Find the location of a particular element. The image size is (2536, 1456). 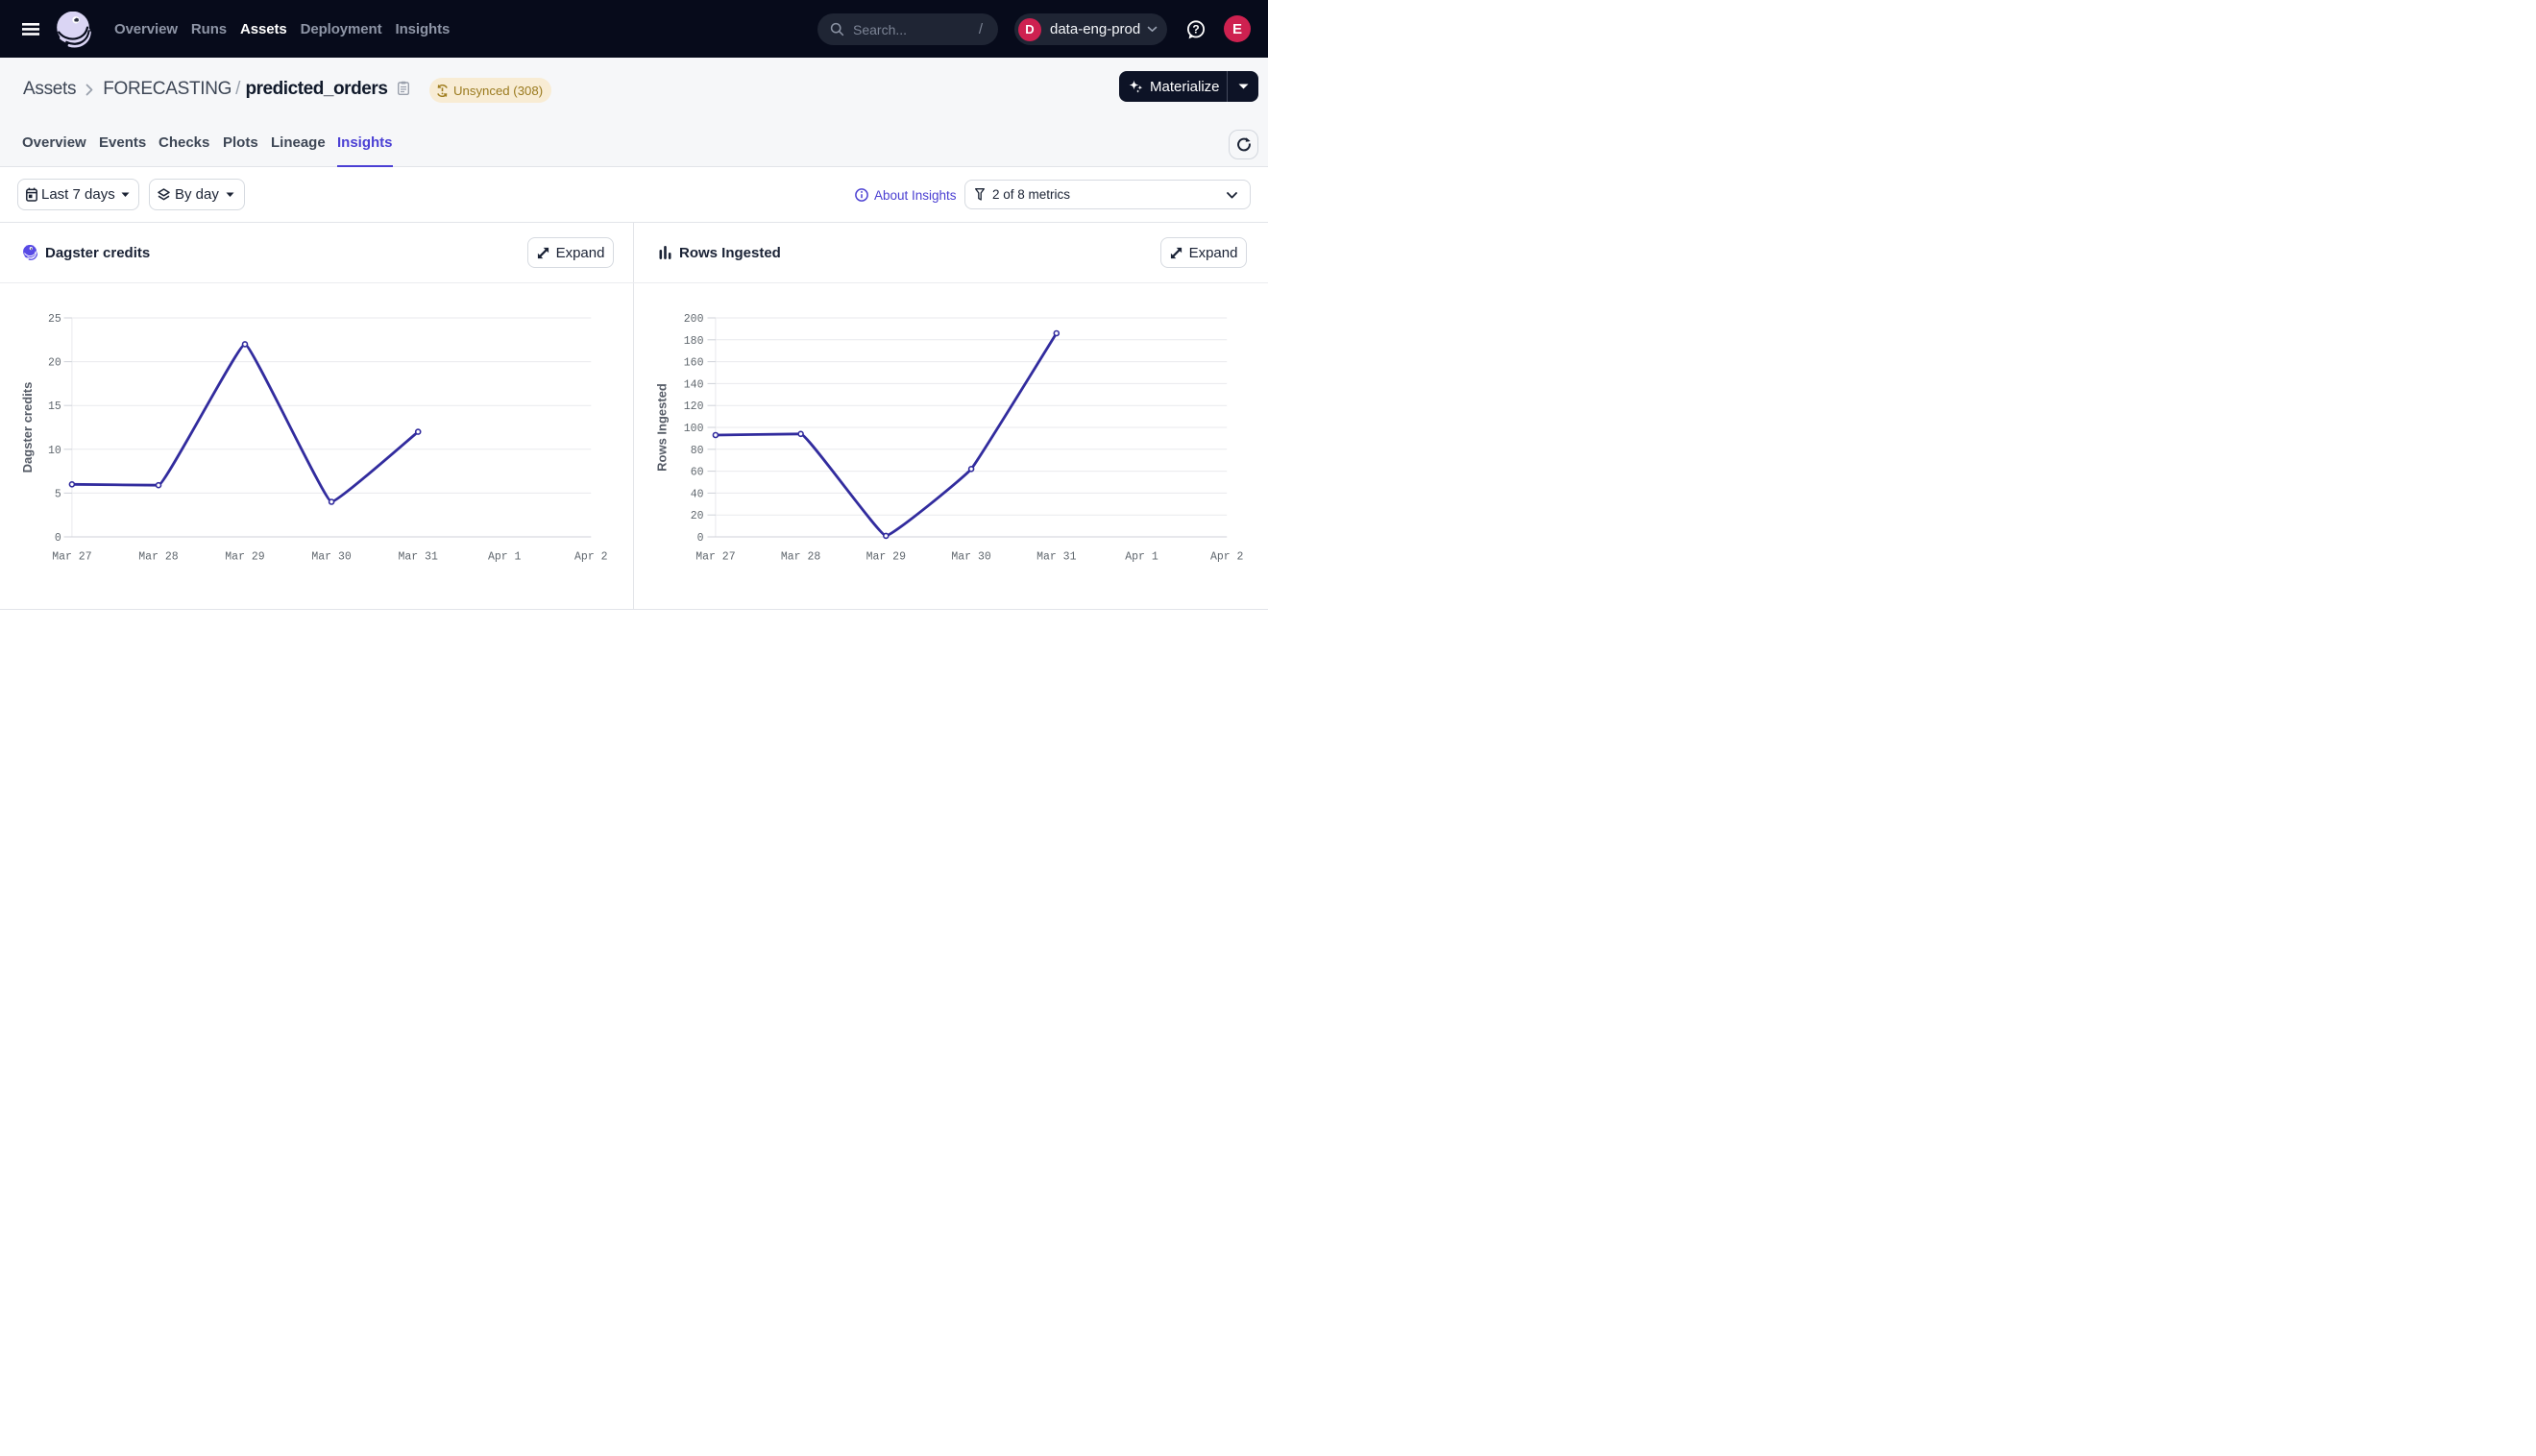

svg-text: 40 is located at coordinates (697, 494).